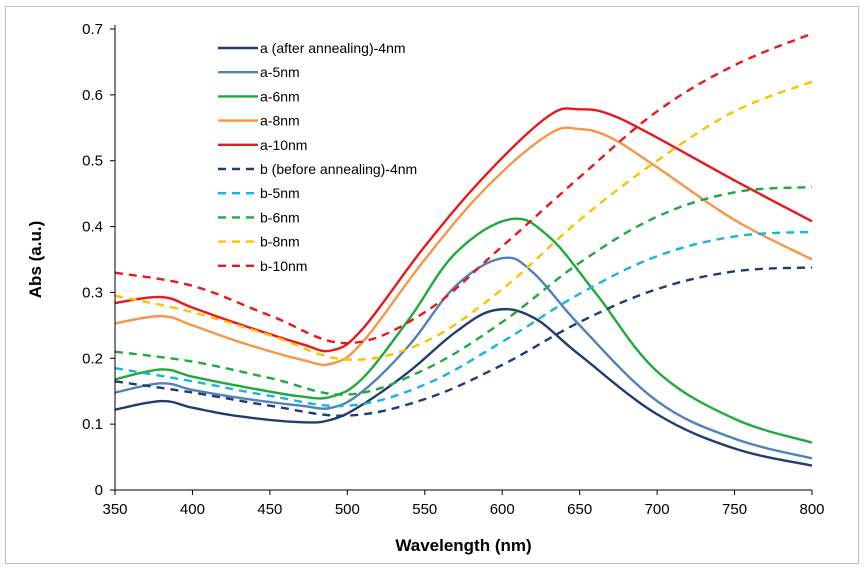 Image resolution: width=866 pixels, height=571 pixels. What do you see at coordinates (280, 217) in the screenshot?
I see `legend-label-7: b-6nm` at bounding box center [280, 217].